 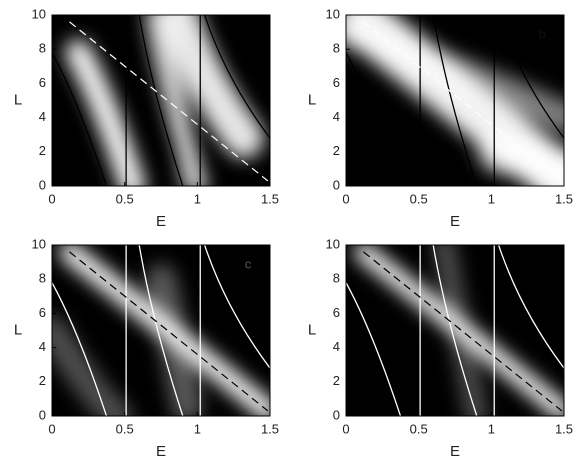 What do you see at coordinates (248, 263) in the screenshot?
I see `panel-label: c` at bounding box center [248, 263].